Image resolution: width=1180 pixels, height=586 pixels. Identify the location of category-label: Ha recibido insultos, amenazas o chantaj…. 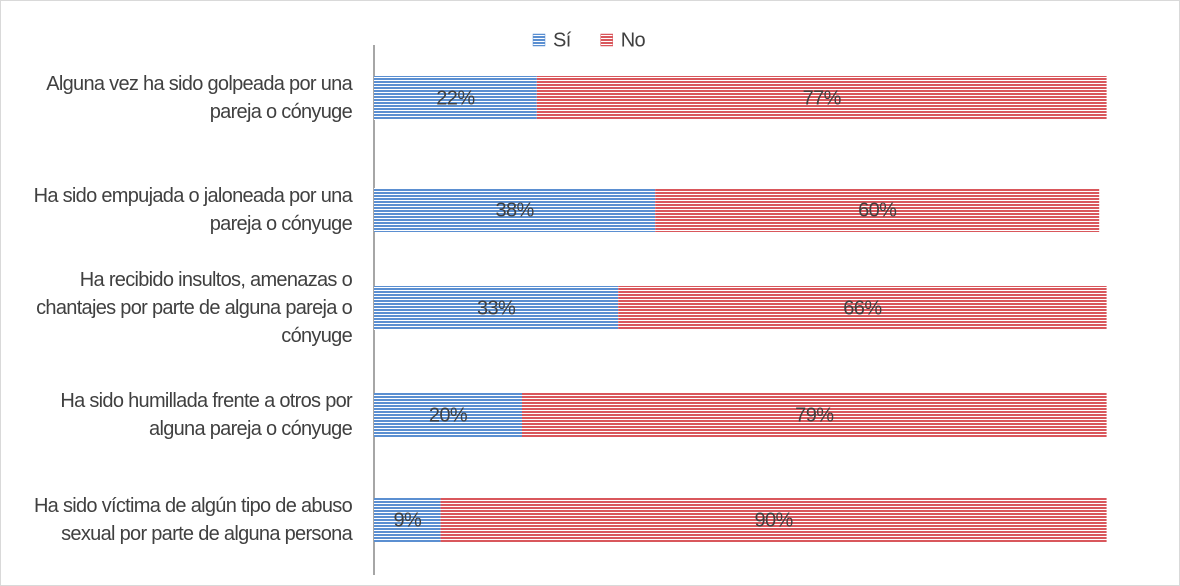
(194, 308).